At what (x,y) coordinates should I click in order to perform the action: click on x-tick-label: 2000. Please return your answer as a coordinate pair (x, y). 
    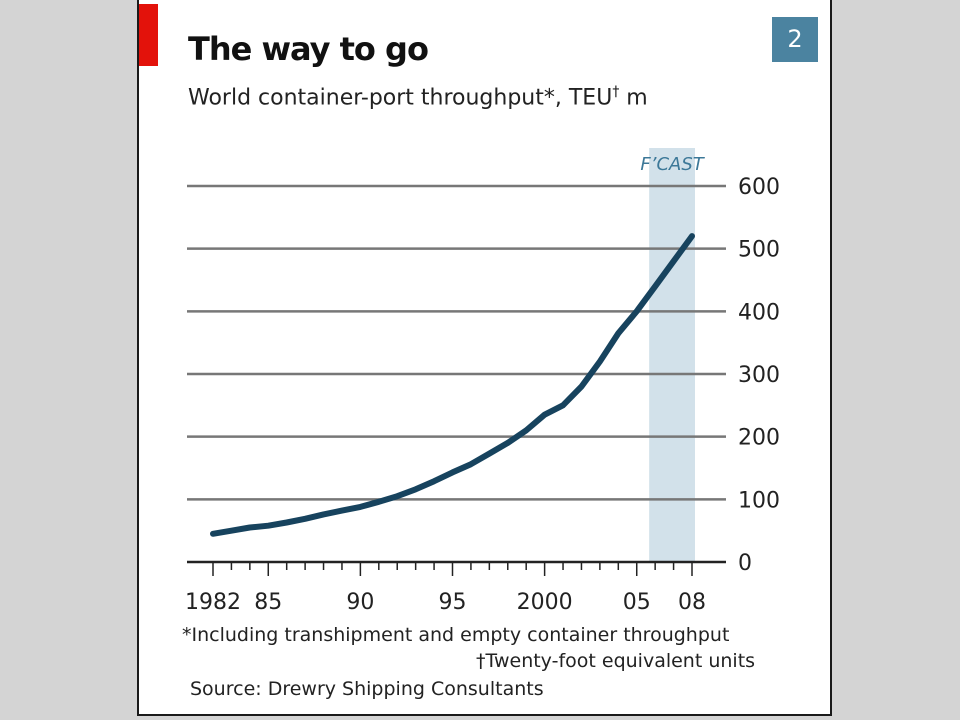
    Looking at the image, I should click on (545, 602).